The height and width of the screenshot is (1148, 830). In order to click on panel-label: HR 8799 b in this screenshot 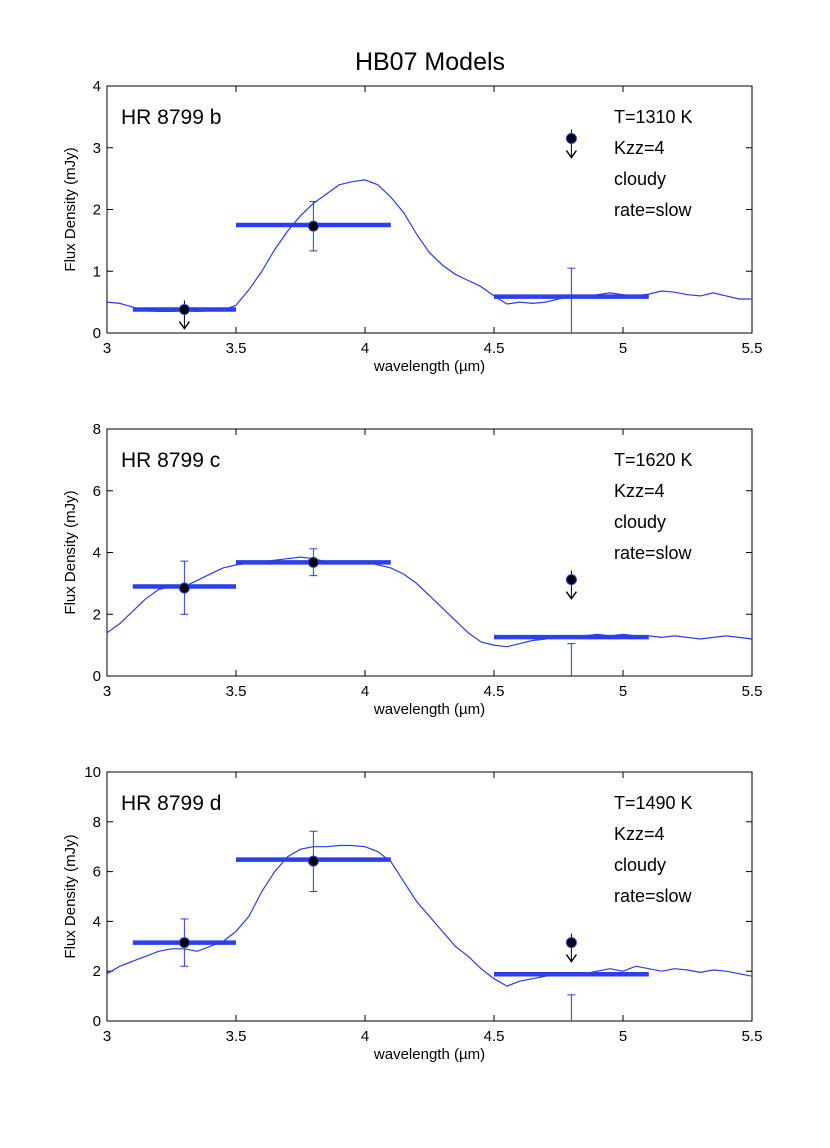, I will do `click(171, 117)`.